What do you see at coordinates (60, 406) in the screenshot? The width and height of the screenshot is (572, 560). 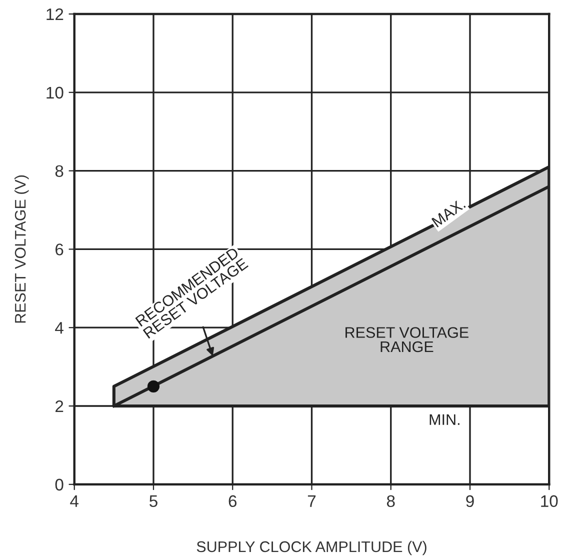 I see `y-tick-label: 2` at bounding box center [60, 406].